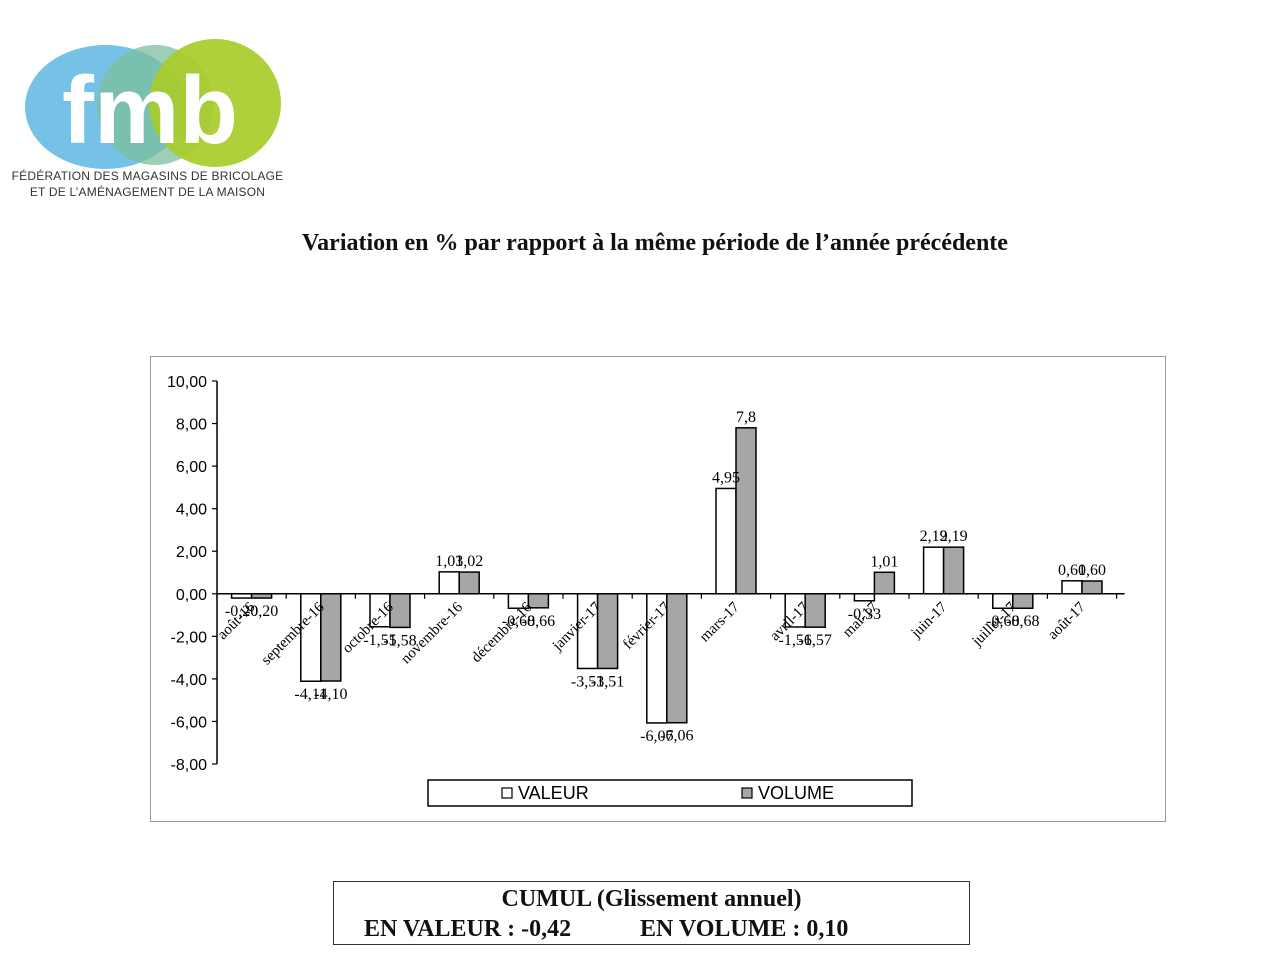  What do you see at coordinates (449, 561) in the screenshot?
I see `value-label-valeur: 1,03` at bounding box center [449, 561].